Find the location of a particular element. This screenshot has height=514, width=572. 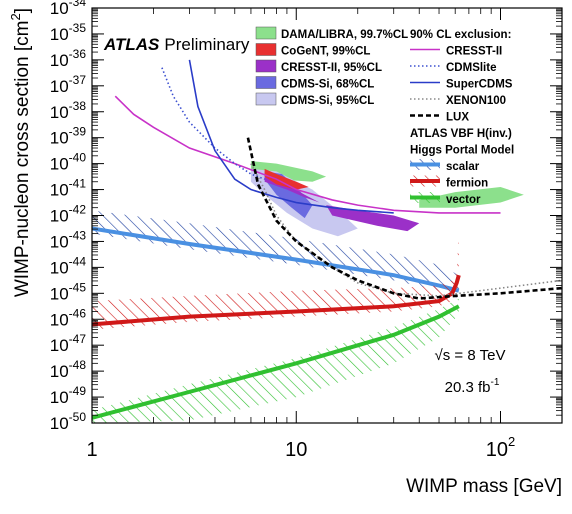

y-tick-label: 10-34 is located at coordinates (68, 9).